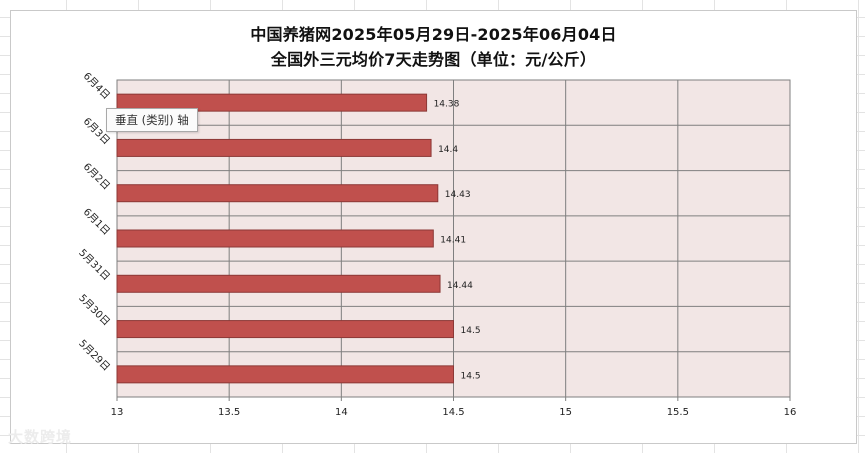 Image resolution: width=865 pixels, height=453 pixels. Describe the element at coordinates (453, 412) in the screenshot. I see `x-tick-label: 14.5` at that location.